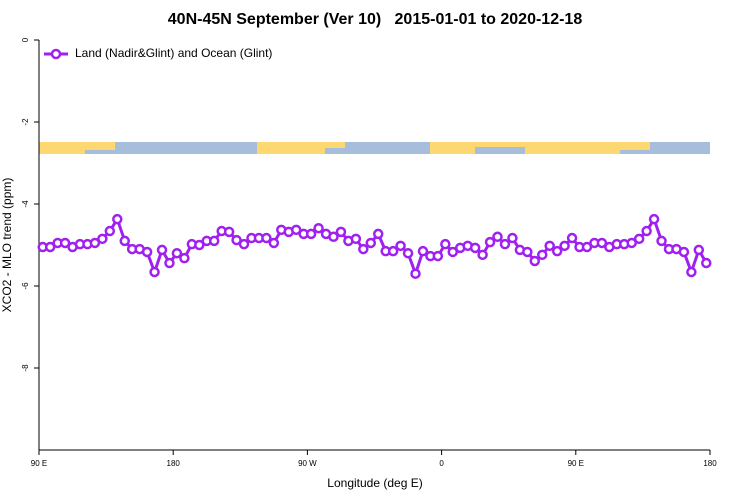 Image resolution: width=750 pixels, height=500 pixels. Describe the element at coordinates (374, 148) in the screenshot. I see `land-ocean-strip` at that location.